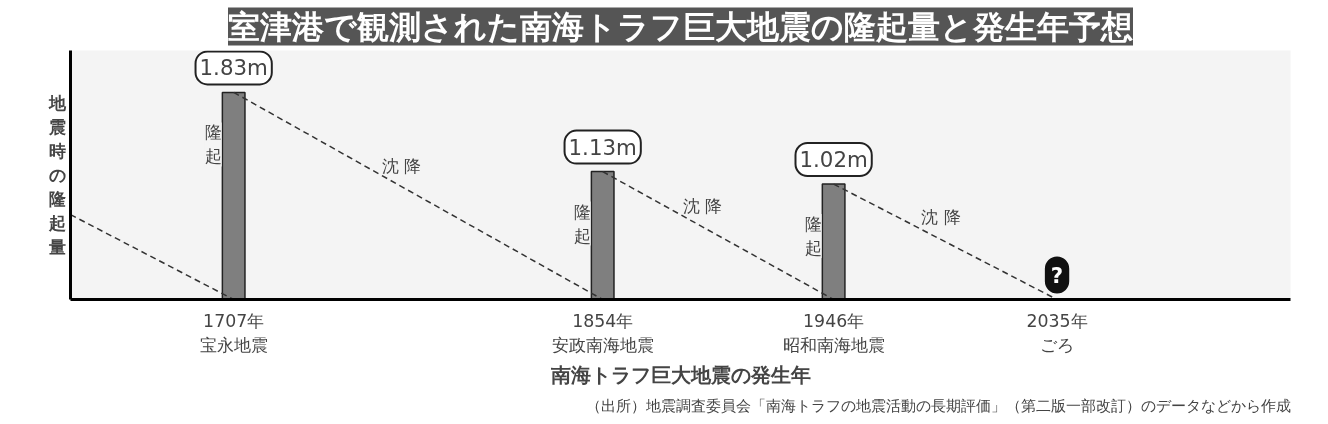  Describe the element at coordinates (1057, 332) in the screenshot. I see `x-tick-label: 2035年ごろ` at that location.